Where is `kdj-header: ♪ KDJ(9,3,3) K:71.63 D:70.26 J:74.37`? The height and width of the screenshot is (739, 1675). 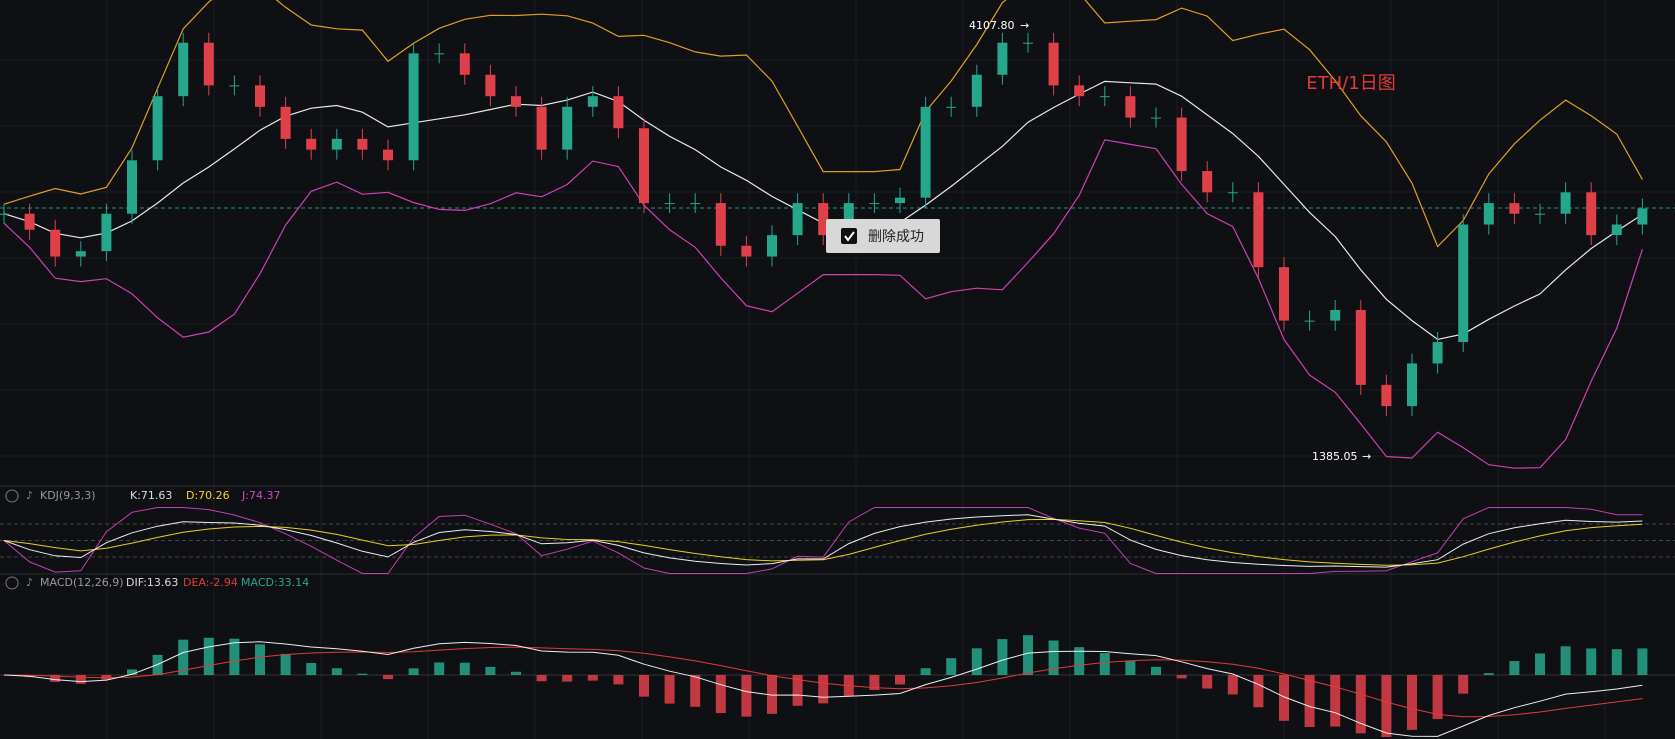
kdj-header: ♪ KDJ(9,3,3) K:71.63 D:70.26 J:74.37 is located at coordinates (142, 496).